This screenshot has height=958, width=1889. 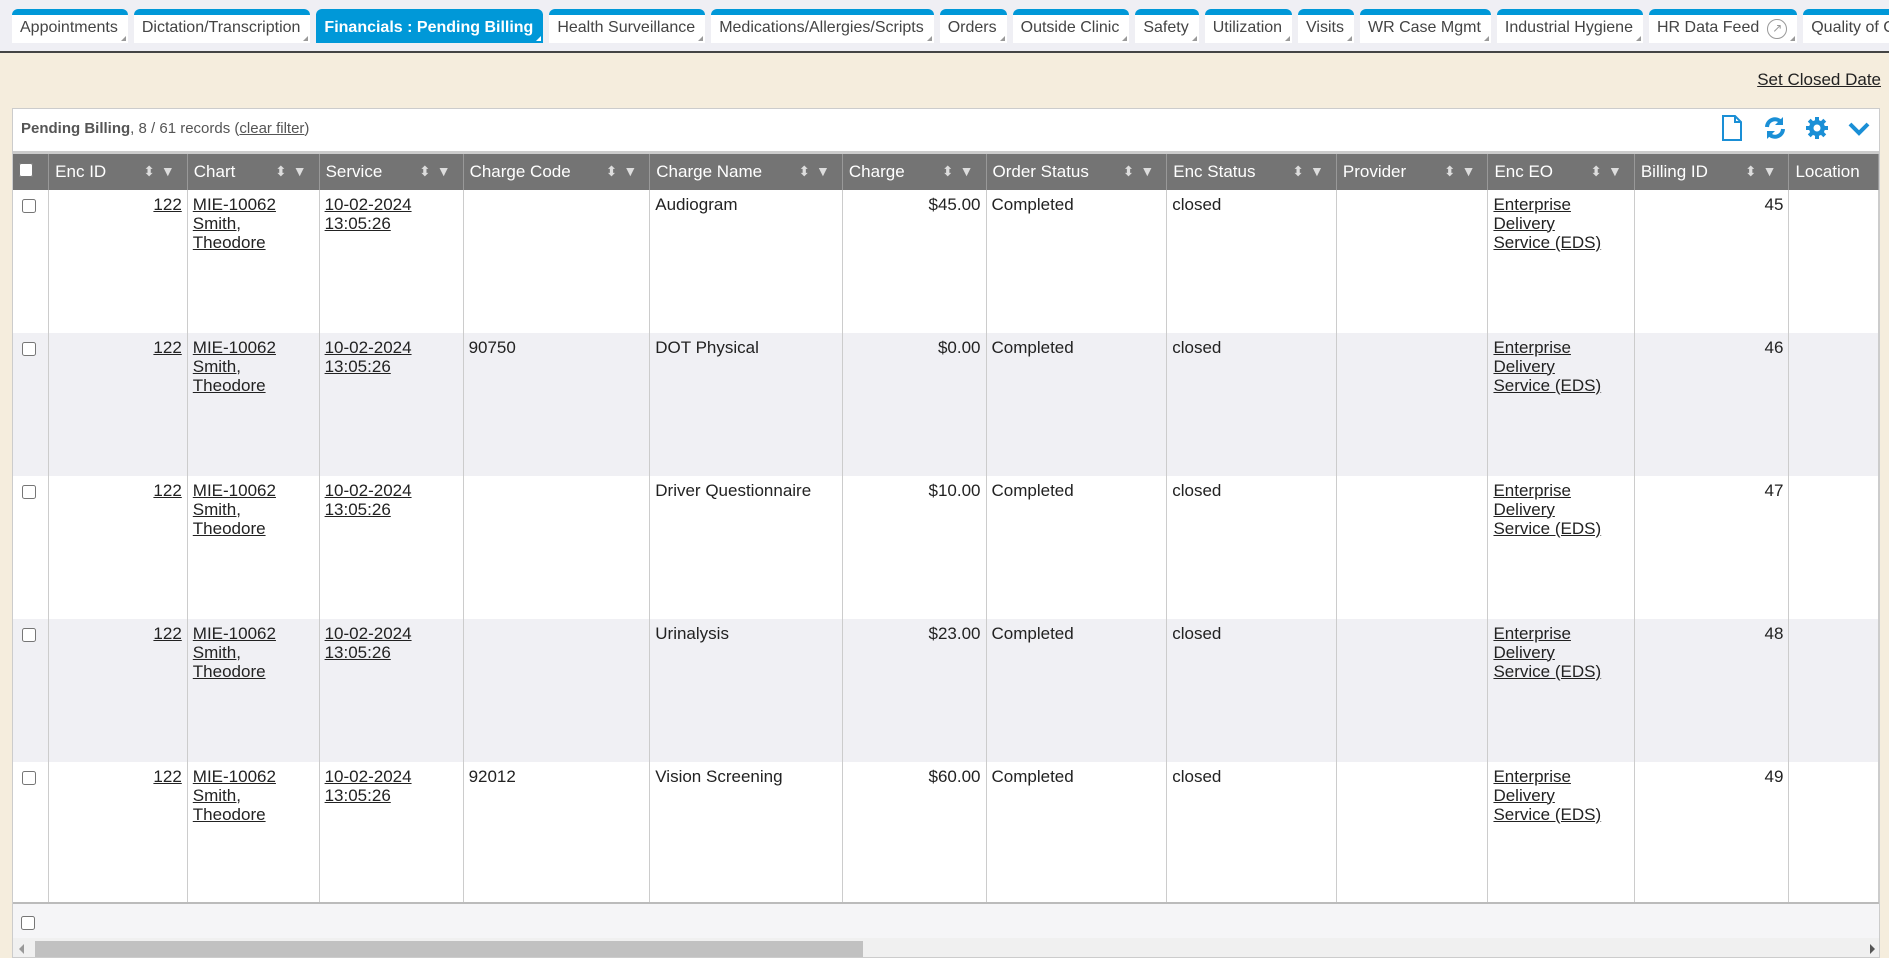 I want to click on external-link-icon: ↗, so click(x=1777, y=29).